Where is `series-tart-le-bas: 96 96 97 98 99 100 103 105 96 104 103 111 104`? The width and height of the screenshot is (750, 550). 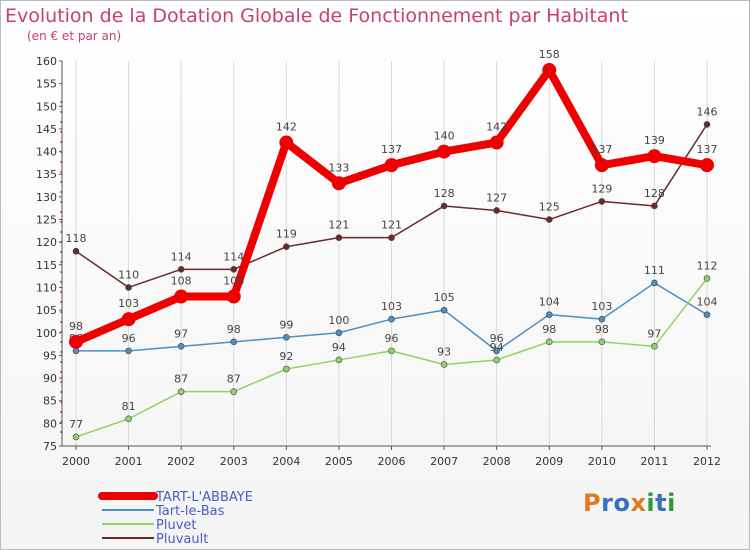 series-tart-le-bas: 96 96 97 98 99 100 103 105 96 104 103 111 104 is located at coordinates (393, 309).